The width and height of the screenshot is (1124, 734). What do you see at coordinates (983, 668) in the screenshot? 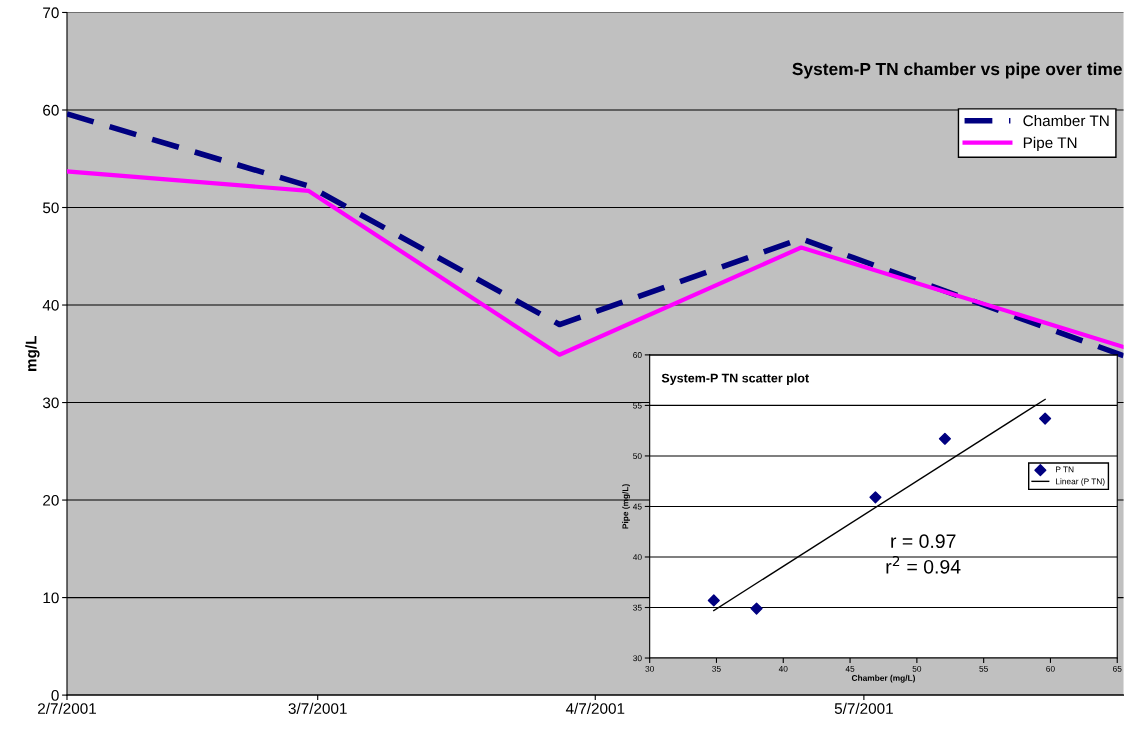
I see `x-tick-label: 55` at bounding box center [983, 668].